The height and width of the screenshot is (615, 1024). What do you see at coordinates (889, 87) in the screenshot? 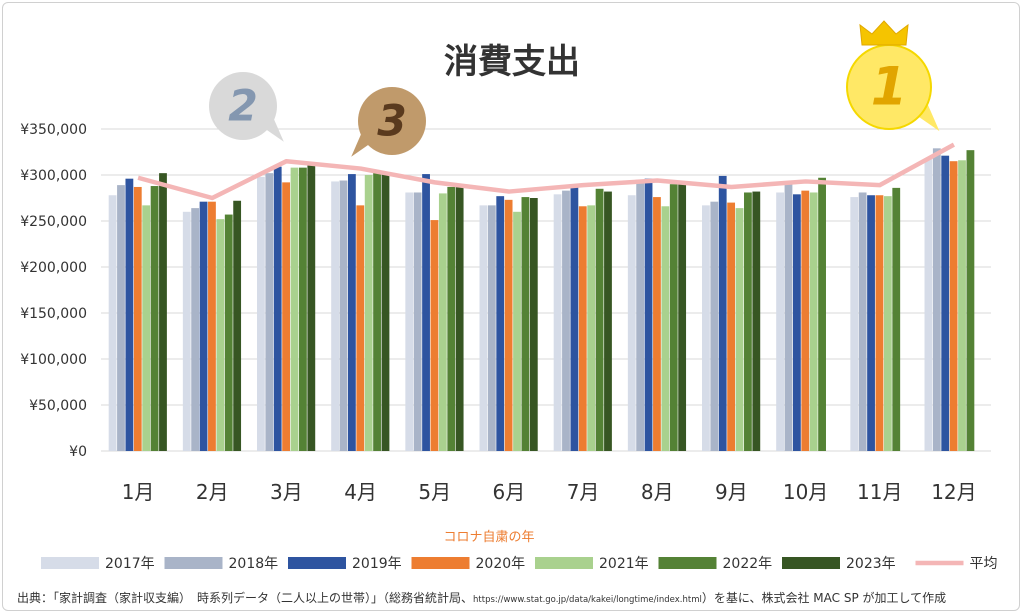
I see `badge-number: 1` at bounding box center [889, 87].